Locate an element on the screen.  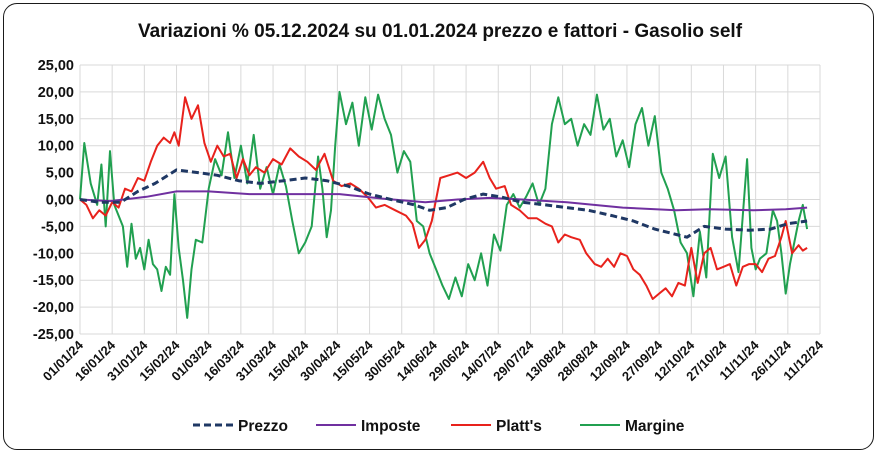
y-tick-label: -25,00 is located at coordinates (53, 335).